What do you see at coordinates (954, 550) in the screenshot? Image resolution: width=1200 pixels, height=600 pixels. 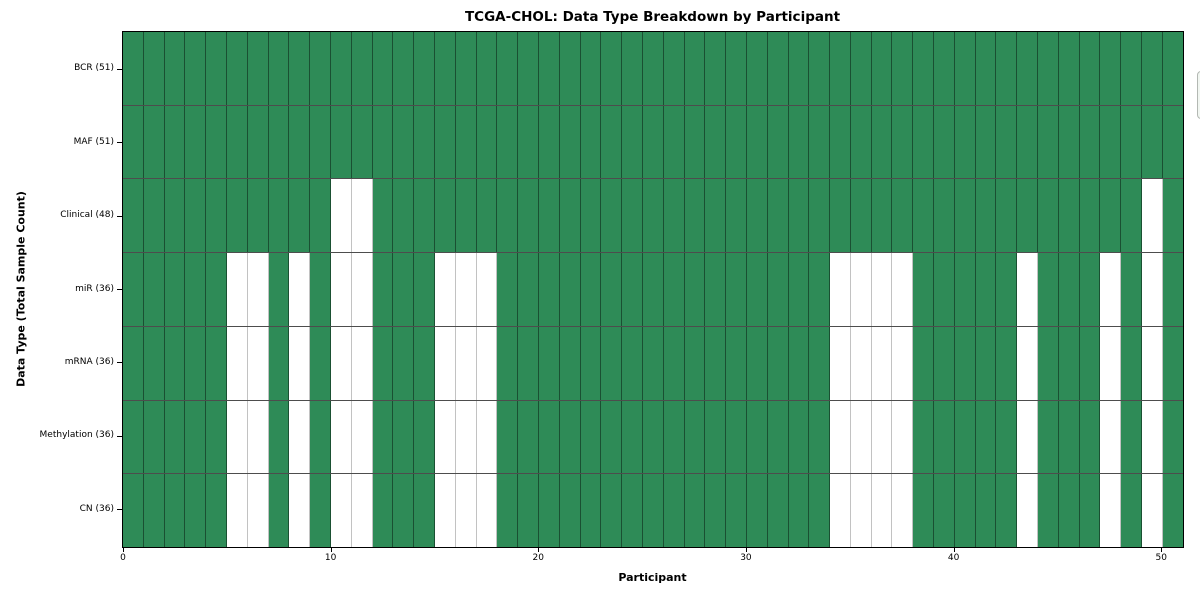 I see `x-tick-mark` at bounding box center [954, 550].